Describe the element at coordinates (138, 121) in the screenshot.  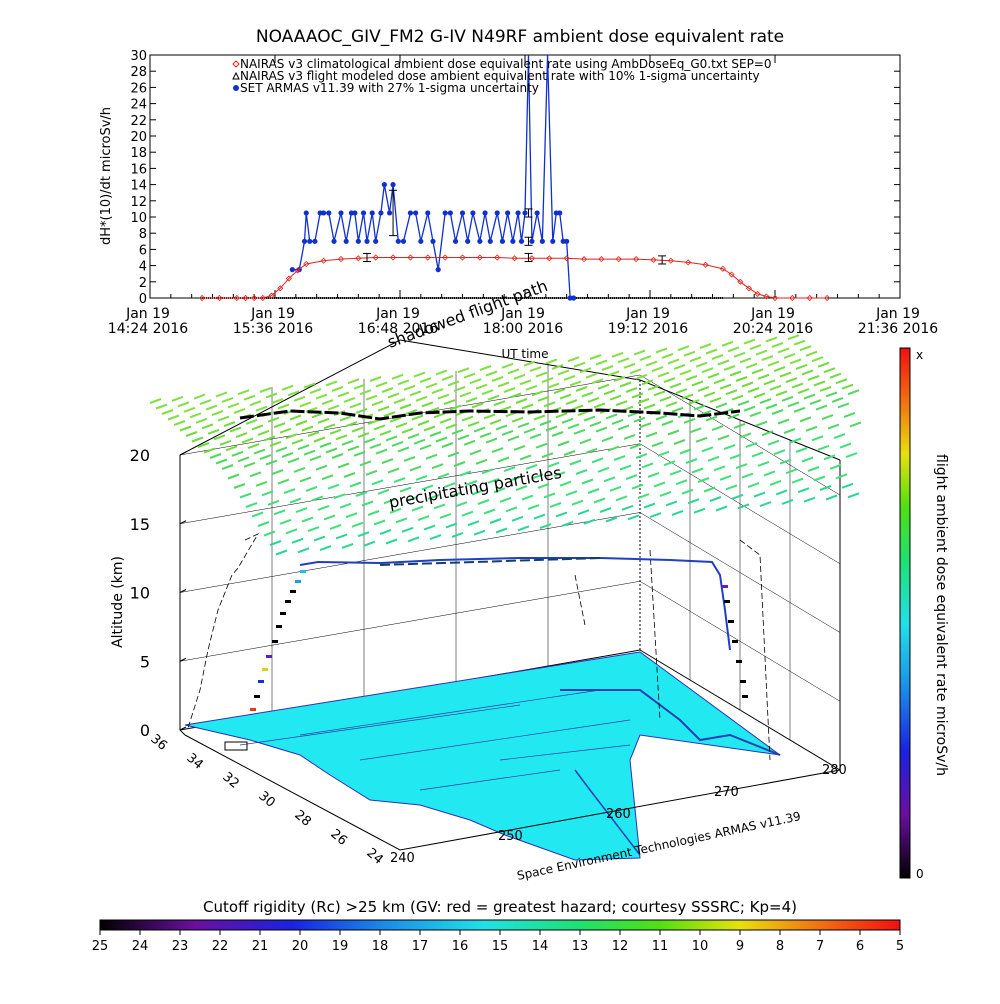
I see `y-tick-label: 22` at that location.